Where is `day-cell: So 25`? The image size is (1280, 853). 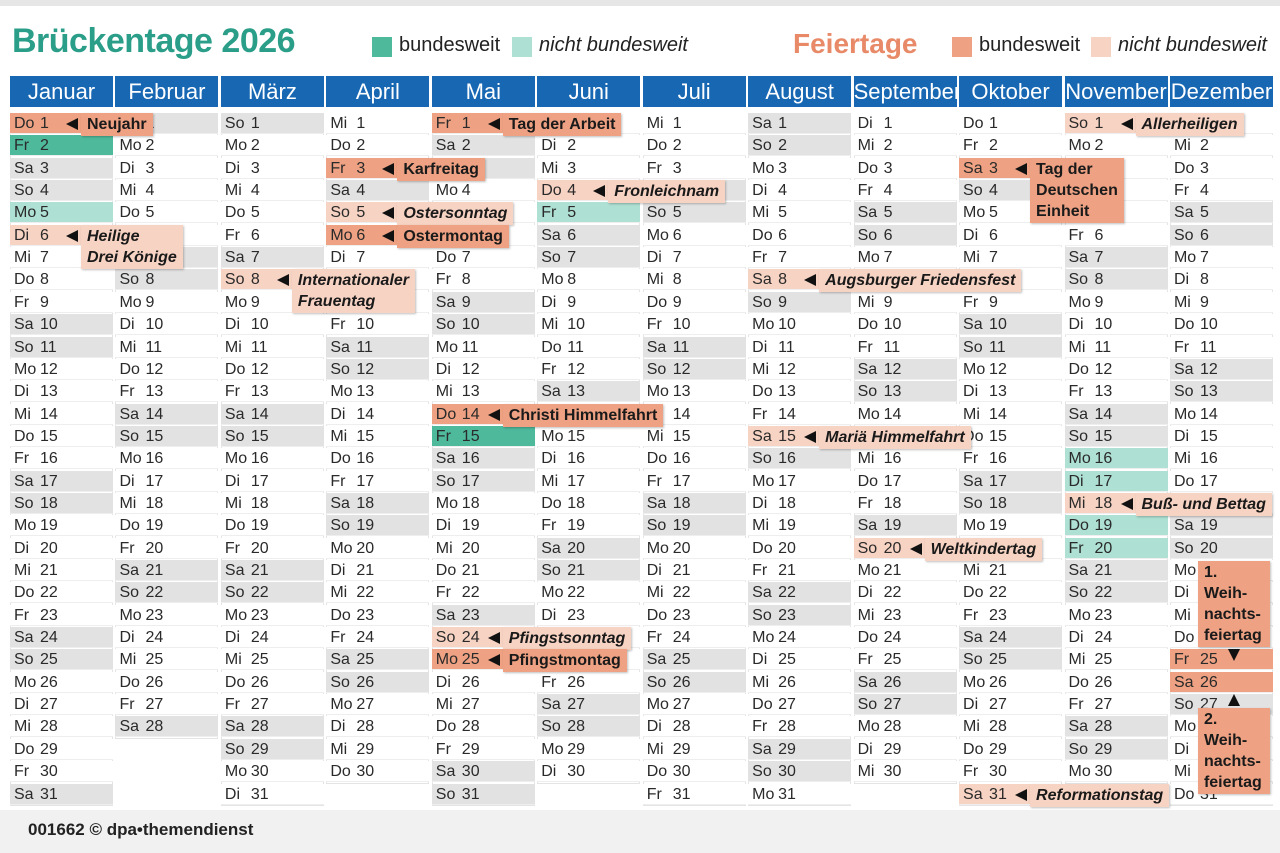 day-cell: So 25 is located at coordinates (61, 660).